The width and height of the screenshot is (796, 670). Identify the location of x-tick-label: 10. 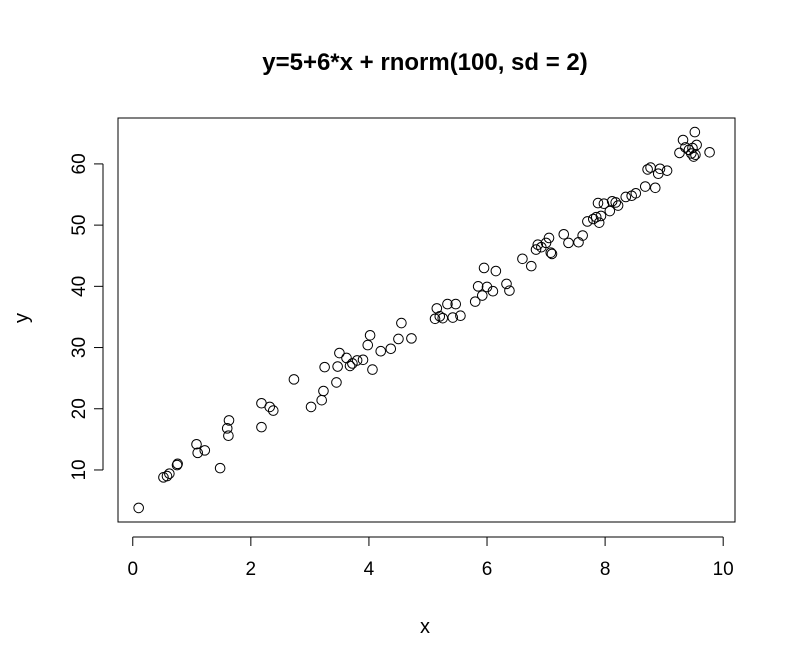
(723, 569).